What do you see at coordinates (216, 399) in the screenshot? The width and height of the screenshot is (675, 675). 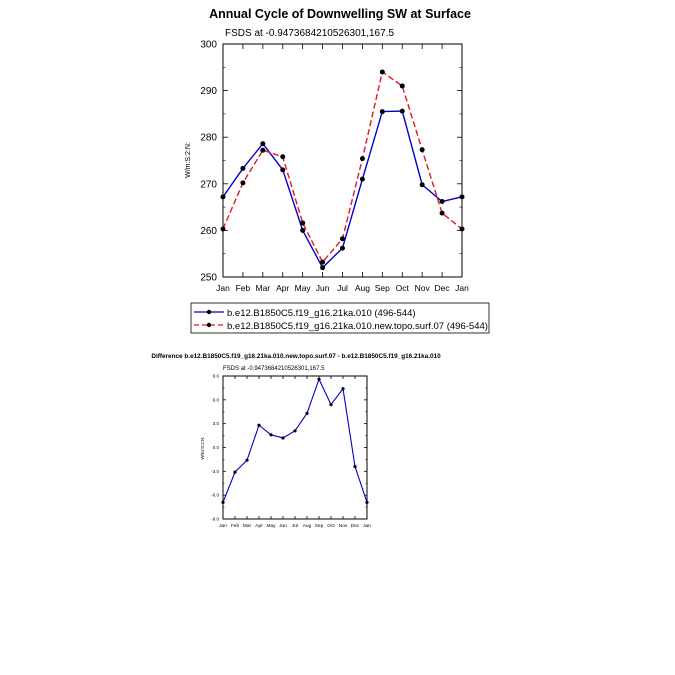 I see `chart2-y-tick-label: 6.0` at bounding box center [216, 399].